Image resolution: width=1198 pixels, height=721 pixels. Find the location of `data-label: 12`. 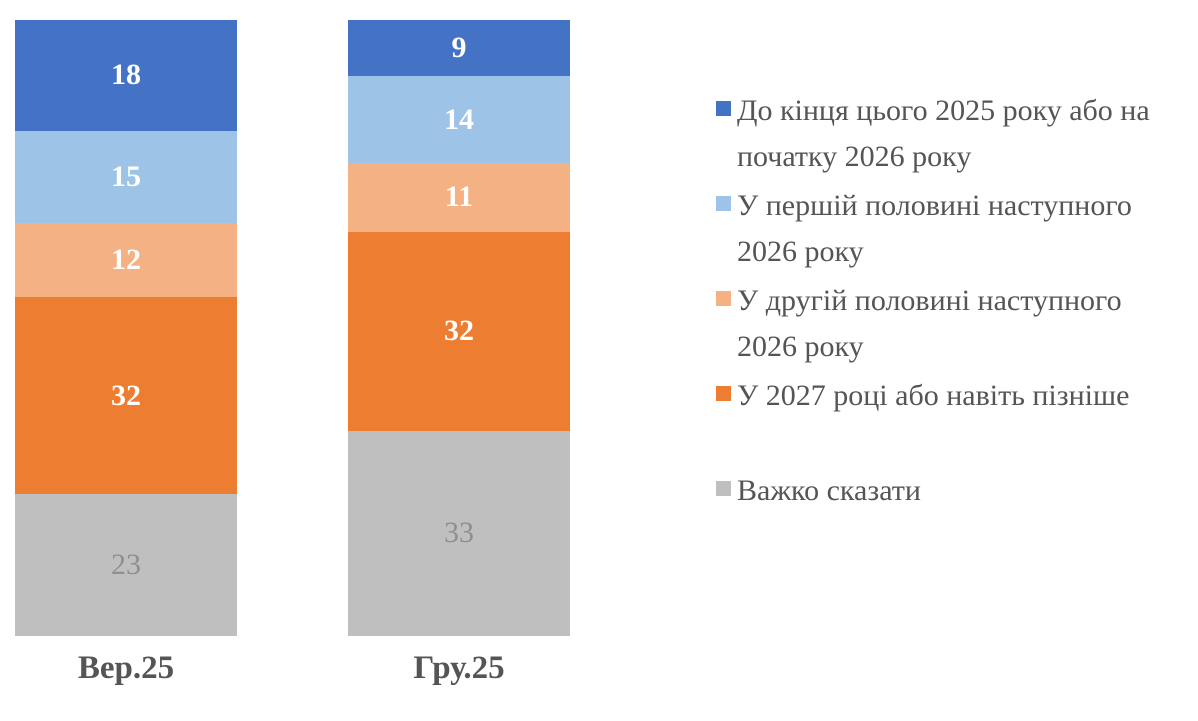

data-label: 12 is located at coordinates (126, 260).